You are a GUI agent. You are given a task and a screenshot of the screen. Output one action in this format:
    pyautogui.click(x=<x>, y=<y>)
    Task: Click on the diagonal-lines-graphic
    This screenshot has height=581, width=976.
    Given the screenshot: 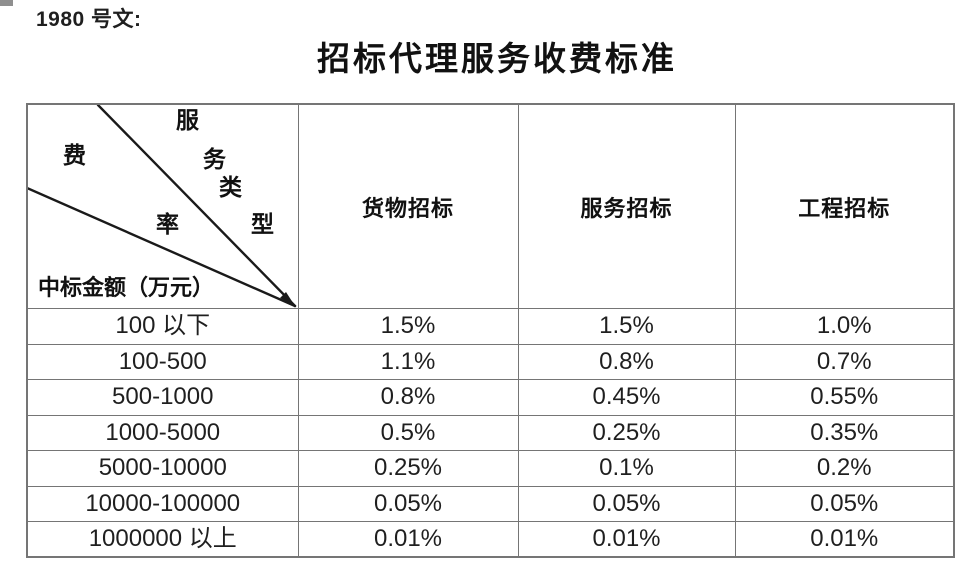 What is the action you would take?
    pyautogui.click(x=162, y=206)
    